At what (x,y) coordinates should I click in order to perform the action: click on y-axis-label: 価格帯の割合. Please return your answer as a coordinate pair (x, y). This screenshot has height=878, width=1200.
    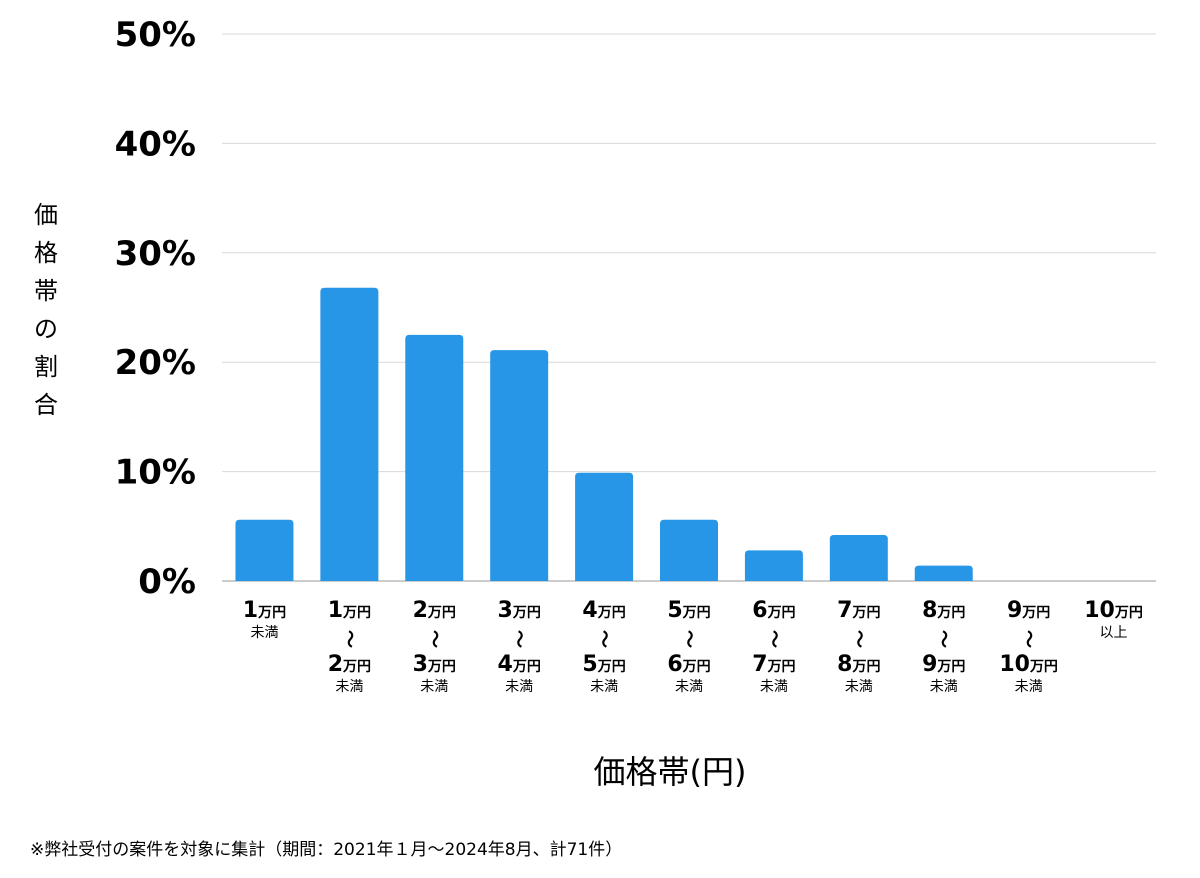
    Looking at the image, I should click on (46, 310).